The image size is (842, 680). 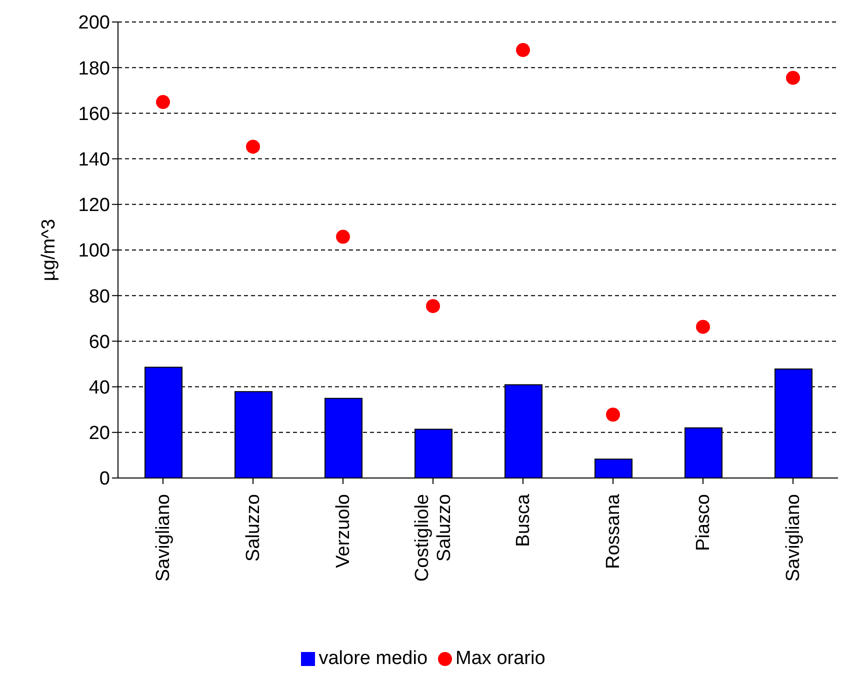 I want to click on y-tick-label: 0, so click(x=104, y=479).